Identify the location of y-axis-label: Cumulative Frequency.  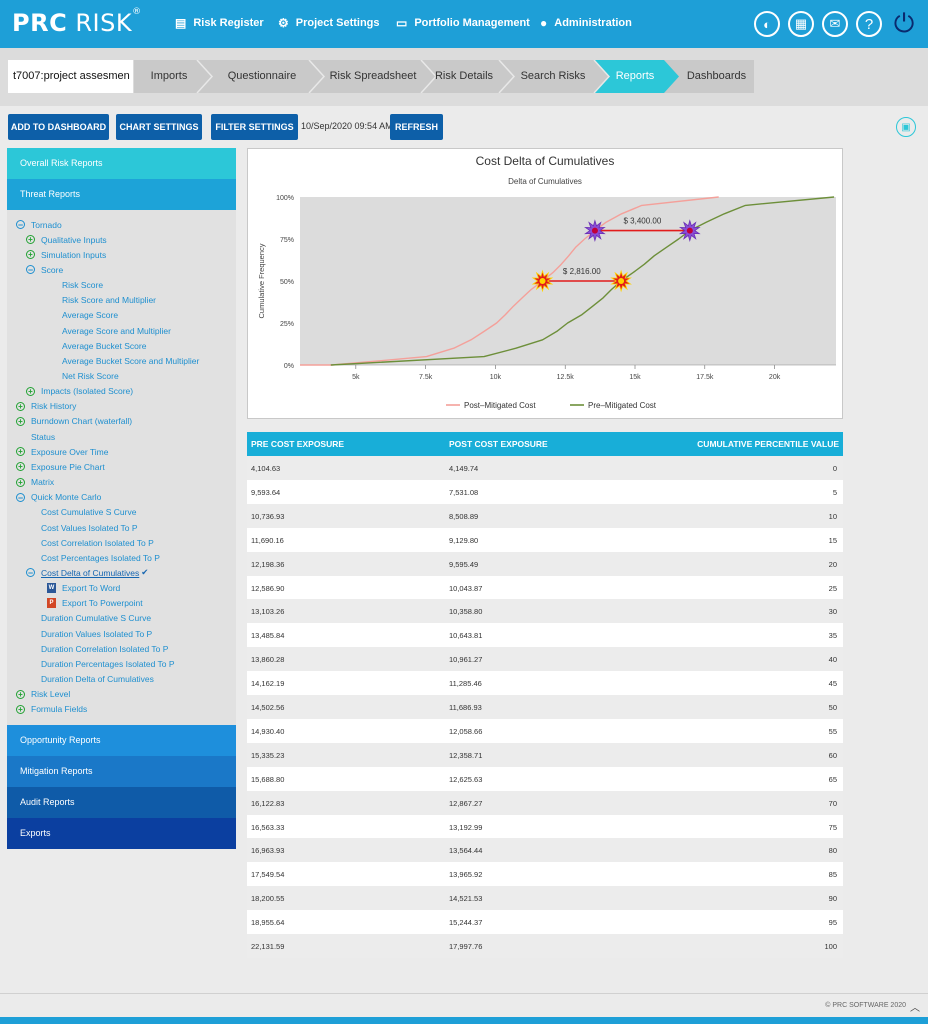
(261, 280).